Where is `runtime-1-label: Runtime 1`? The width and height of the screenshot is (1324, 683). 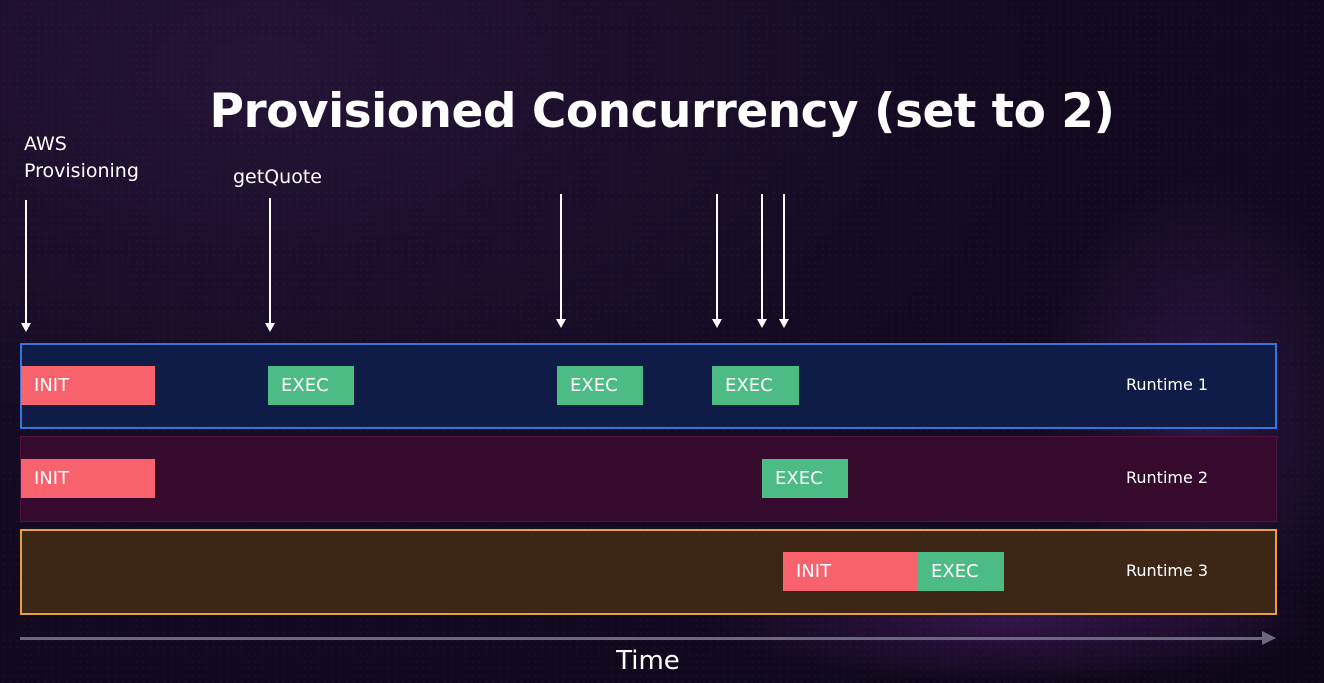 runtime-1-label: Runtime 1 is located at coordinates (1167, 384).